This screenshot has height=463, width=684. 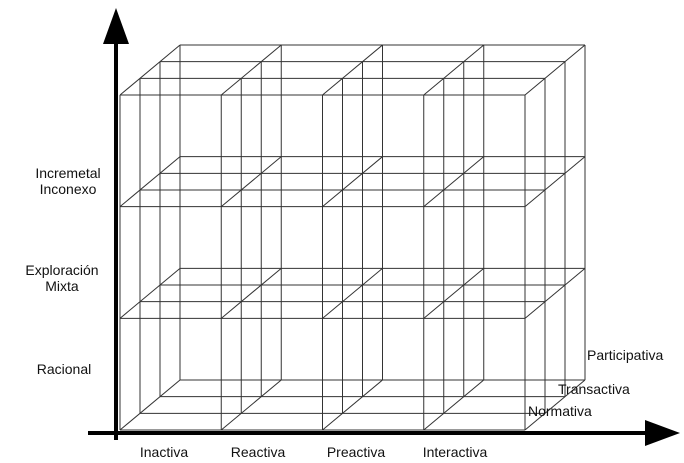 I want to click on y-label: Incremetal, so click(x=67, y=173).